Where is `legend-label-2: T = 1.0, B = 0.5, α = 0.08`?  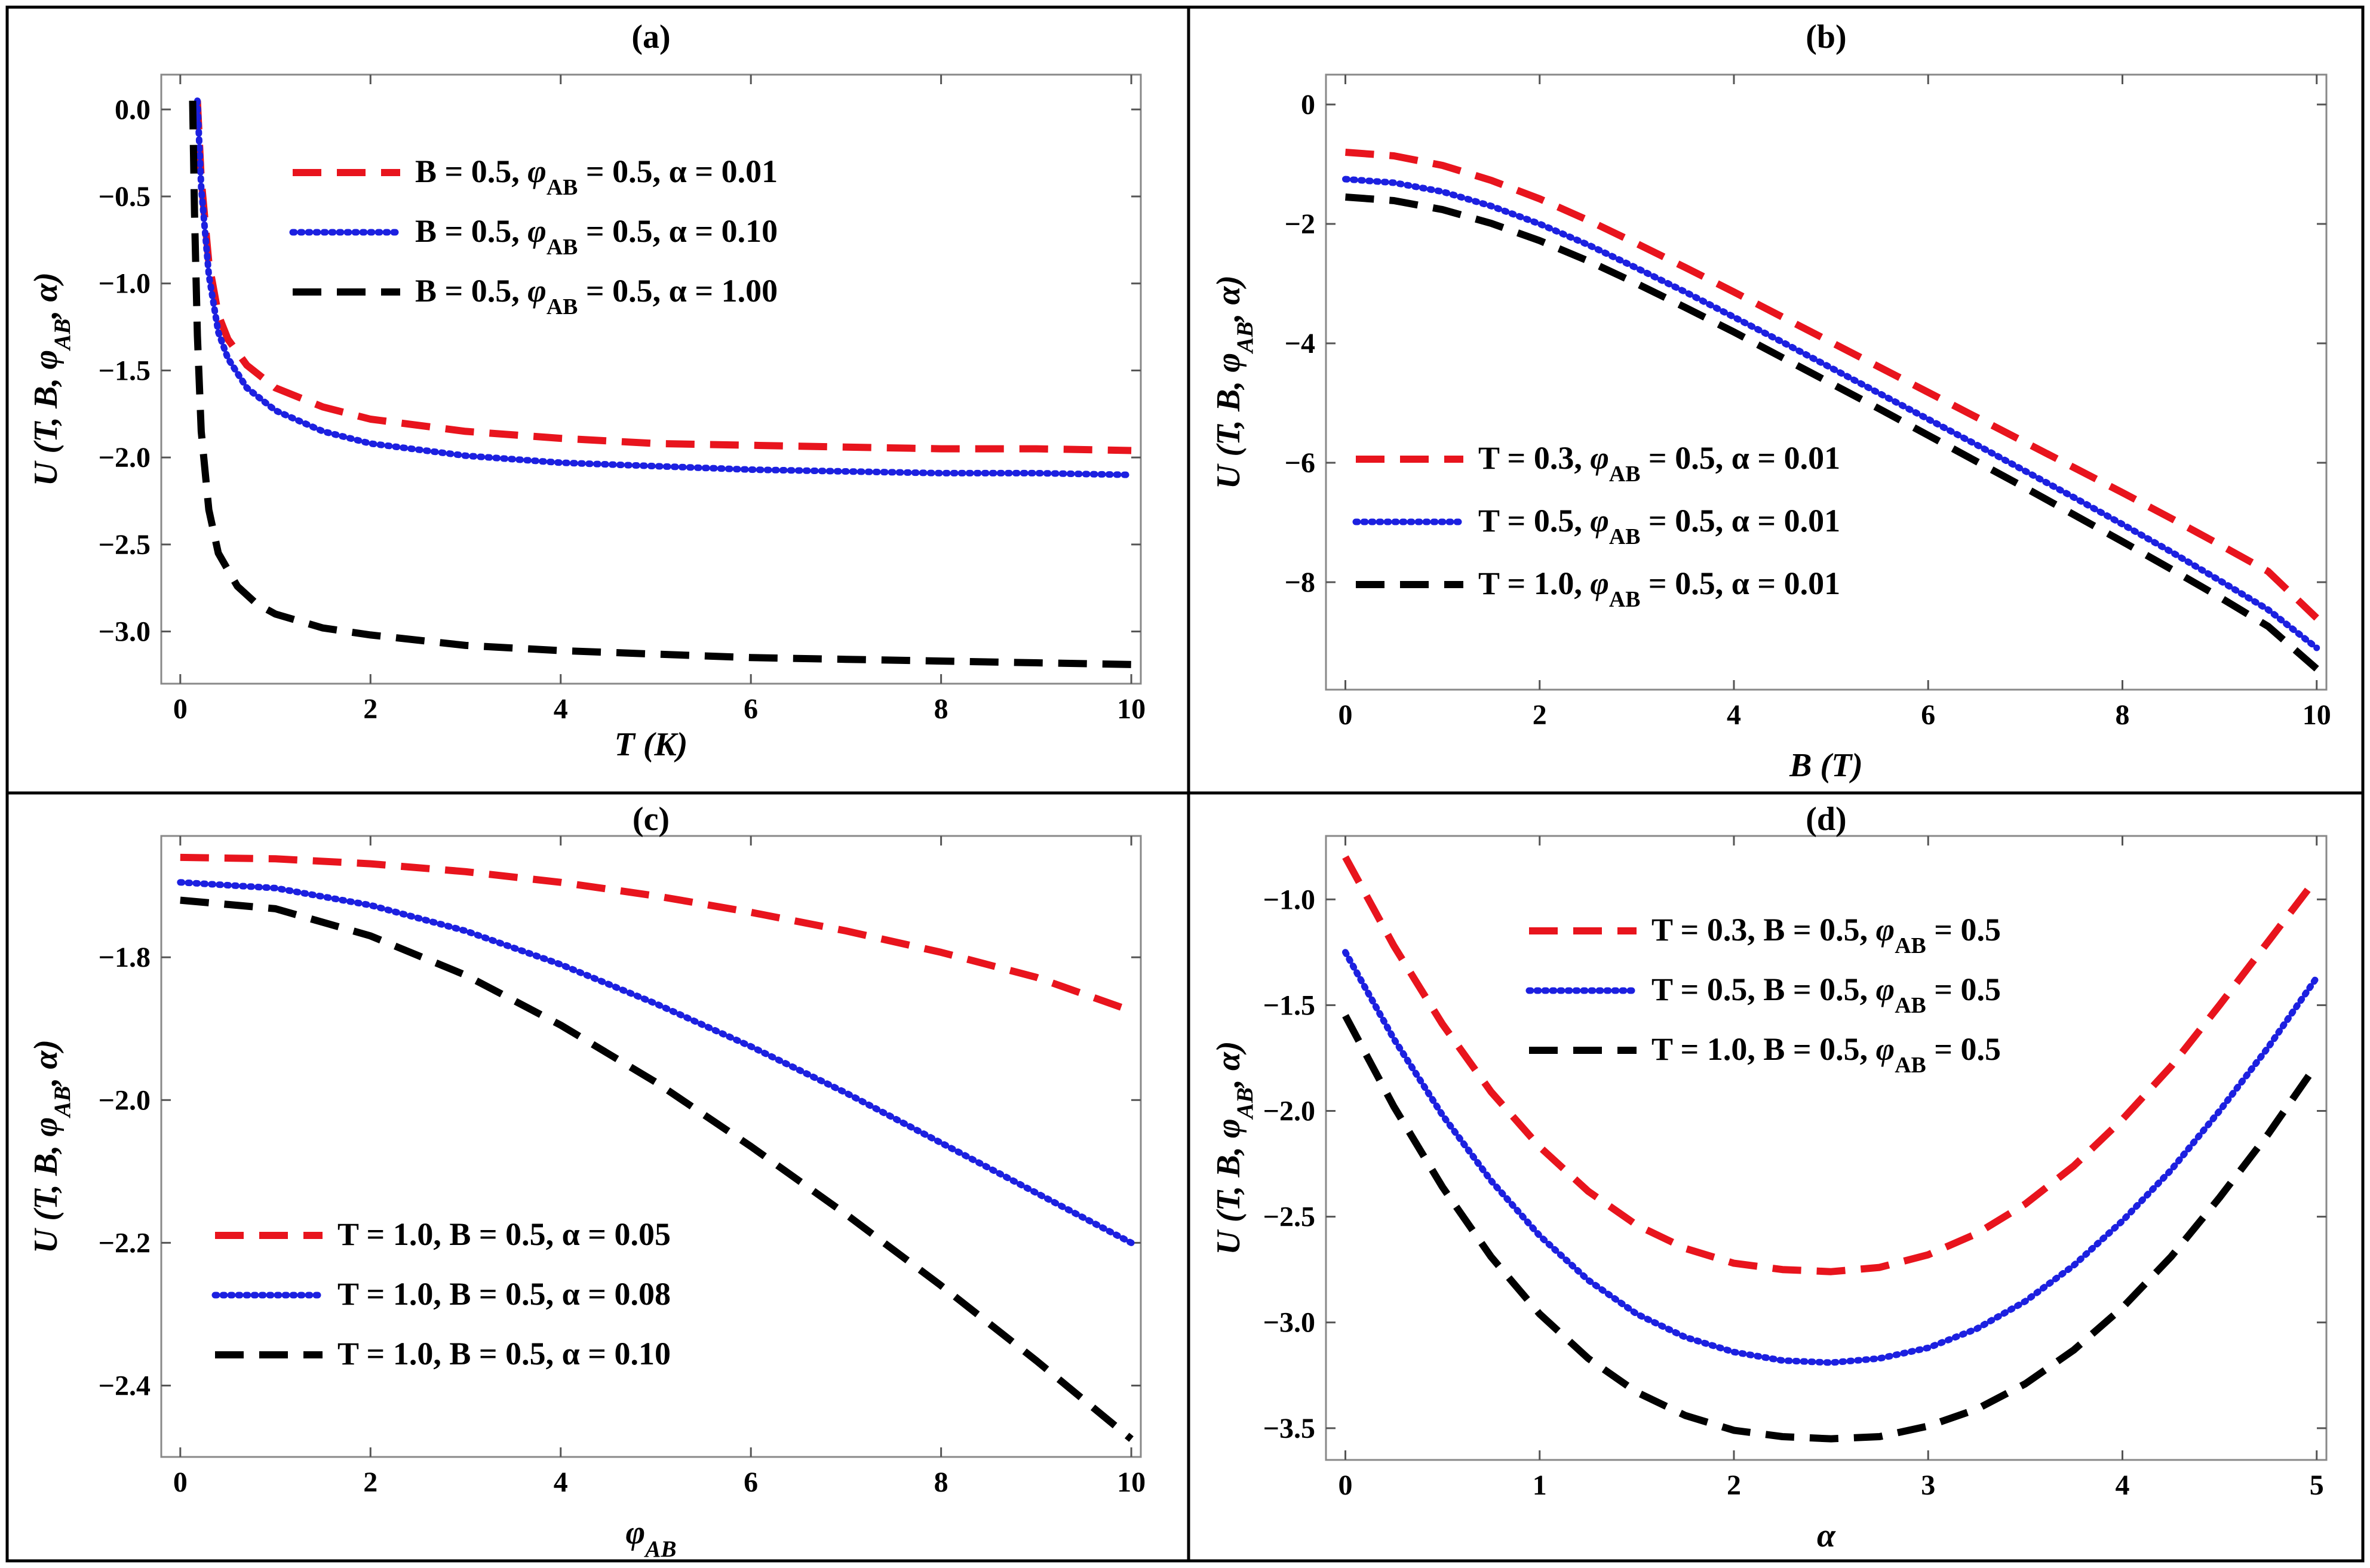
legend-label-2: T = 1.0, B = 0.5, α = 0.08 is located at coordinates (504, 1294).